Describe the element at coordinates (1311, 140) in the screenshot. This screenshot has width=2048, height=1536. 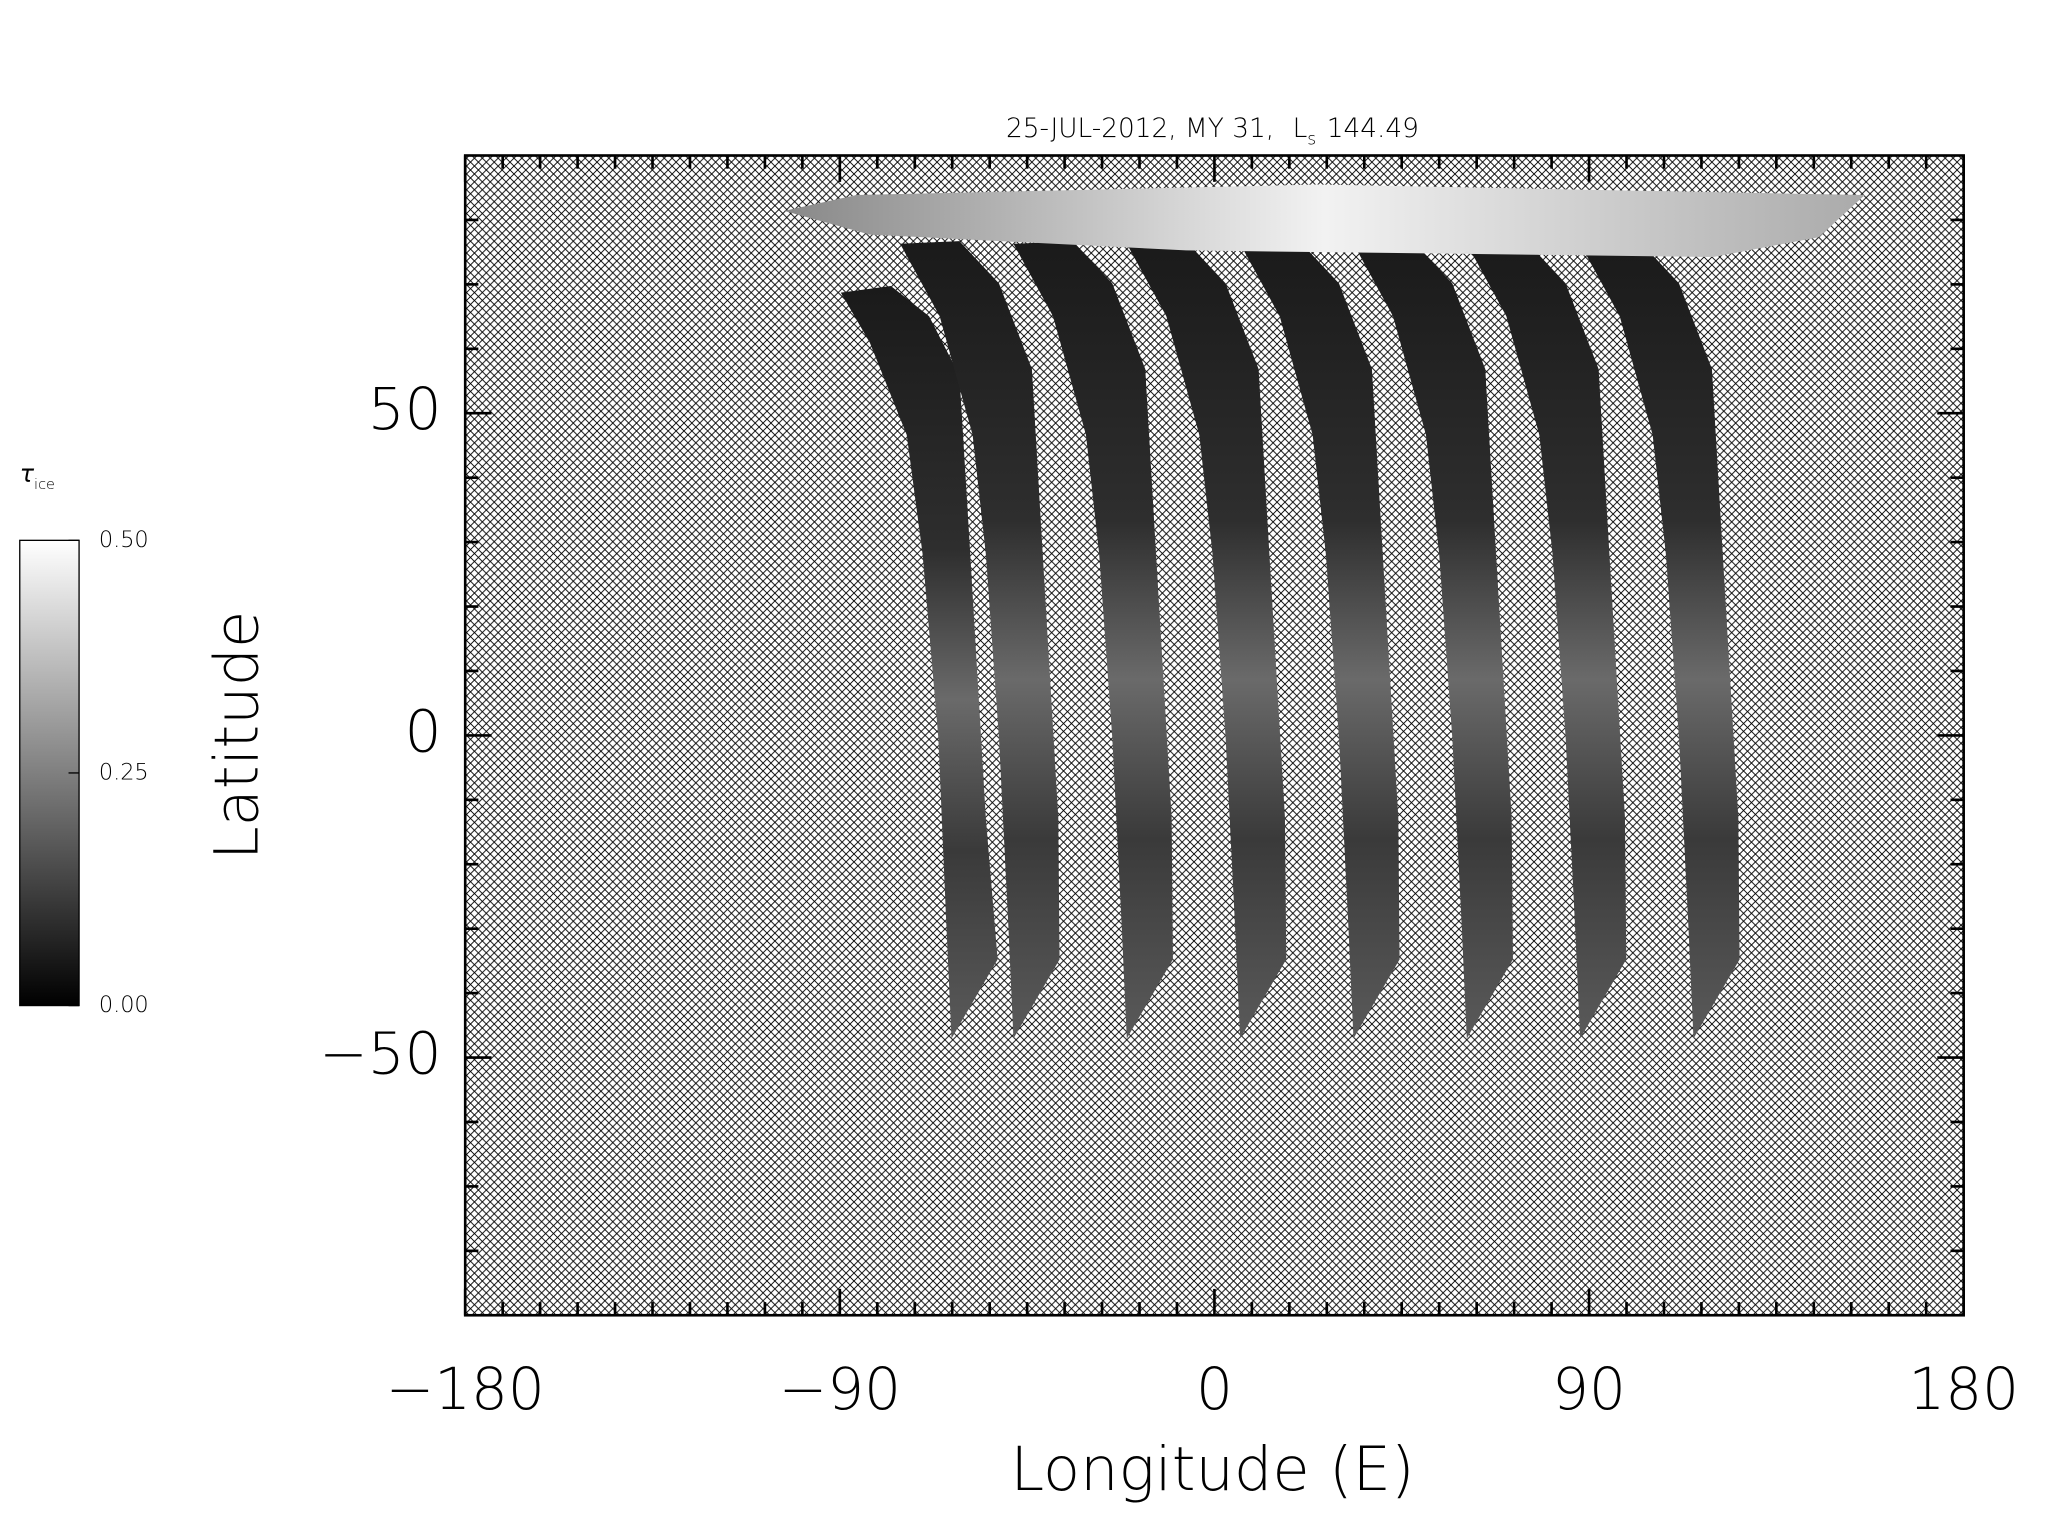
I see `title-subscript: s` at that location.